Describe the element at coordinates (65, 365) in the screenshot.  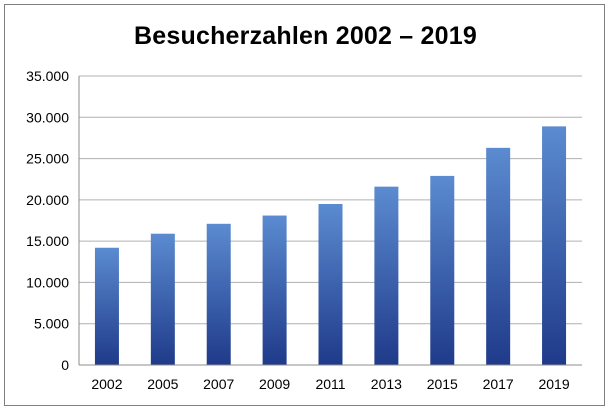
I see `y-tick-label: 0` at that location.